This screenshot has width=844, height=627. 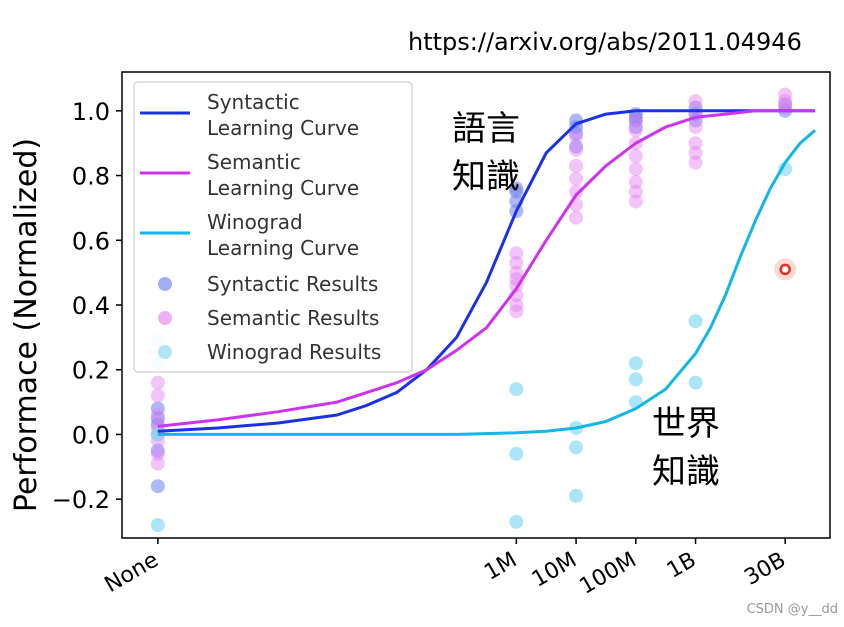 I want to click on y-tick-label: 1.0, so click(x=91, y=112).